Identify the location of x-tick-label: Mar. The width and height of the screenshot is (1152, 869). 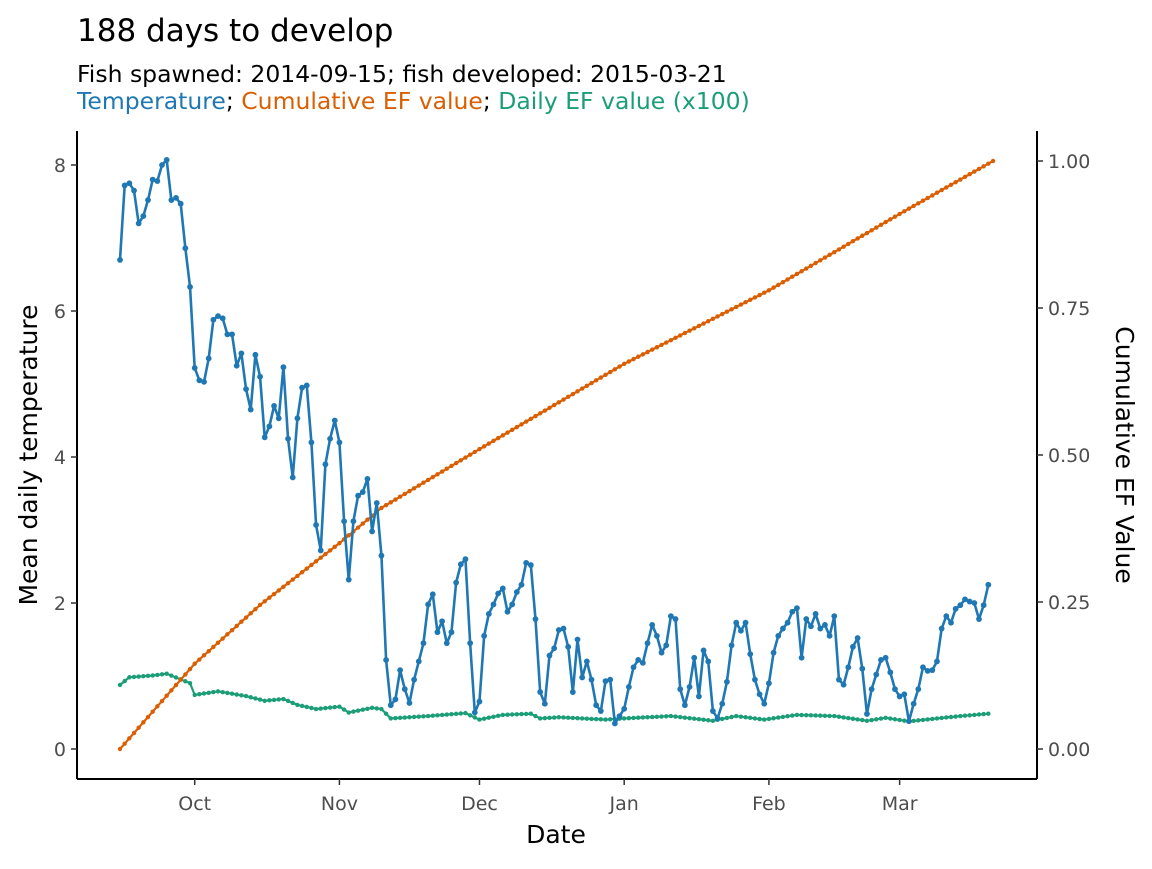
(900, 804).